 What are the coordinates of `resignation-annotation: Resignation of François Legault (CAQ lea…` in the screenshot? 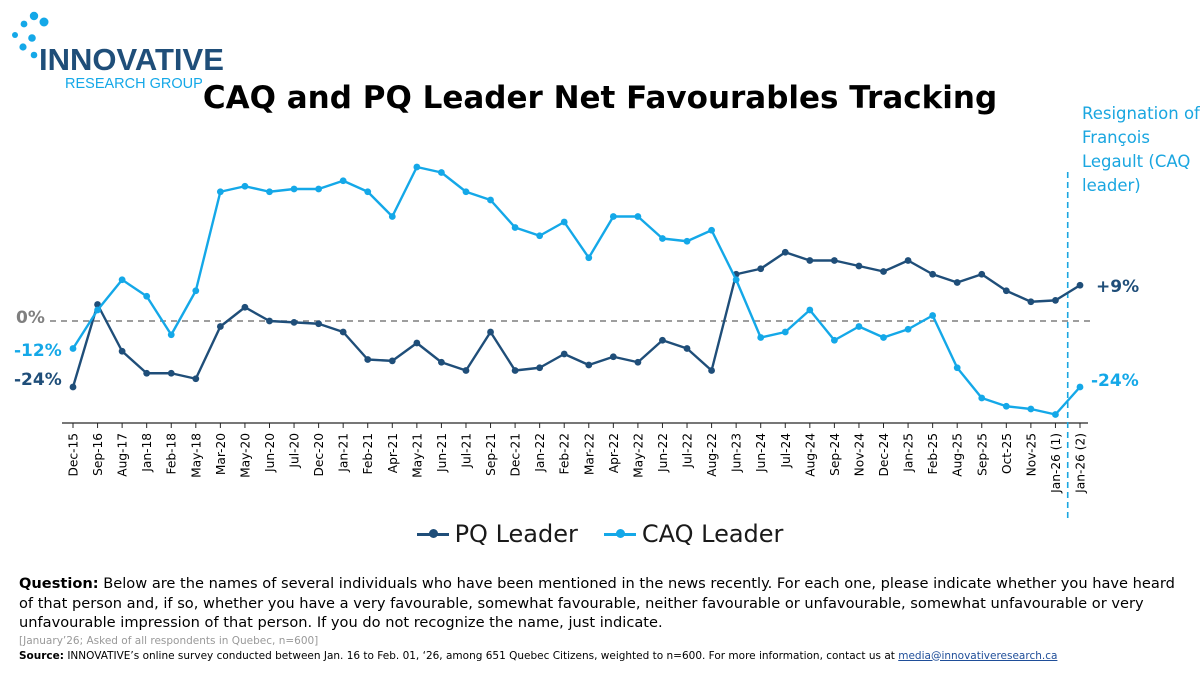 It's located at (1141, 149).